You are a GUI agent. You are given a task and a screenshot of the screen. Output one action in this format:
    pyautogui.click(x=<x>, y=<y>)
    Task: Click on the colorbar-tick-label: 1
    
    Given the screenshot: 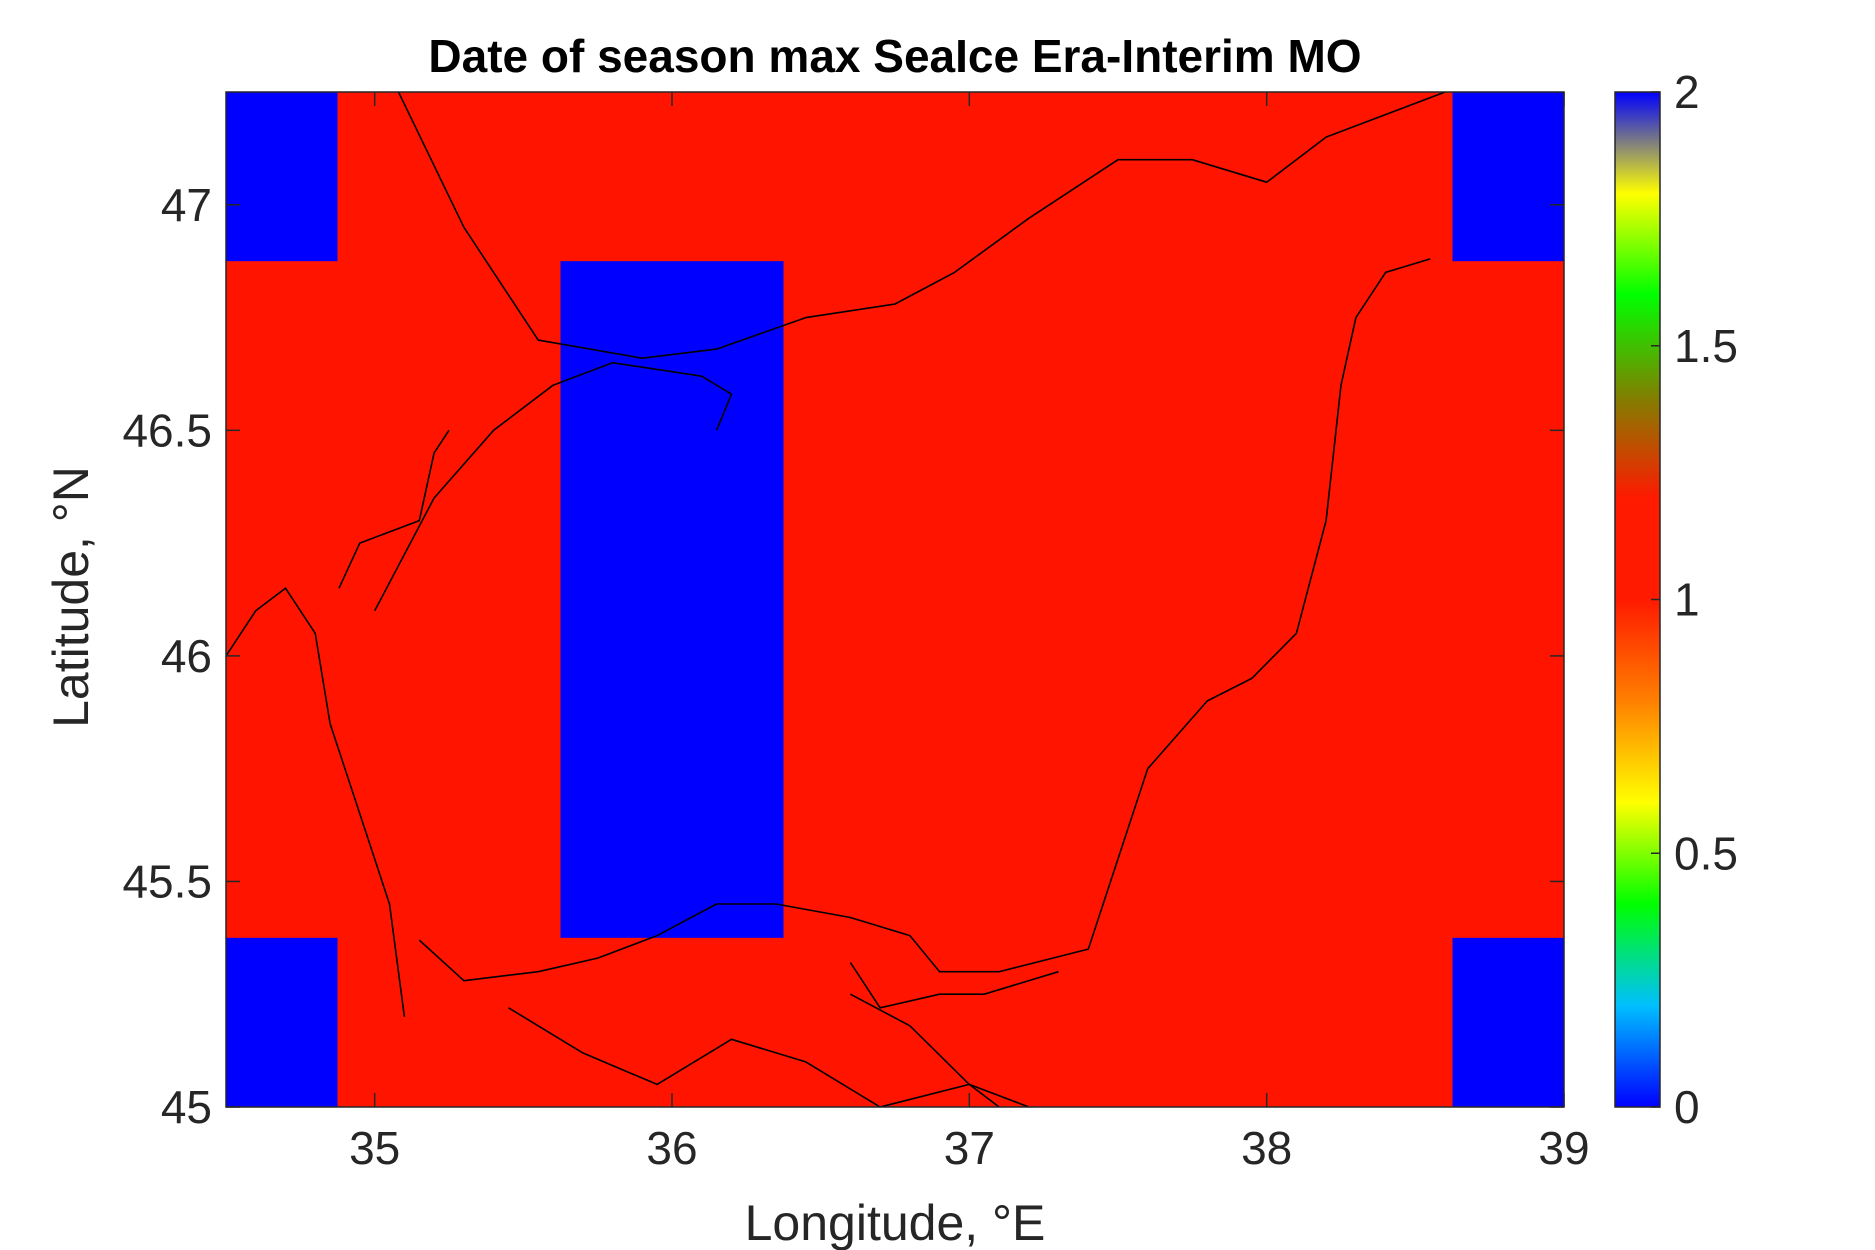 What is the action you would take?
    pyautogui.click(x=1687, y=600)
    